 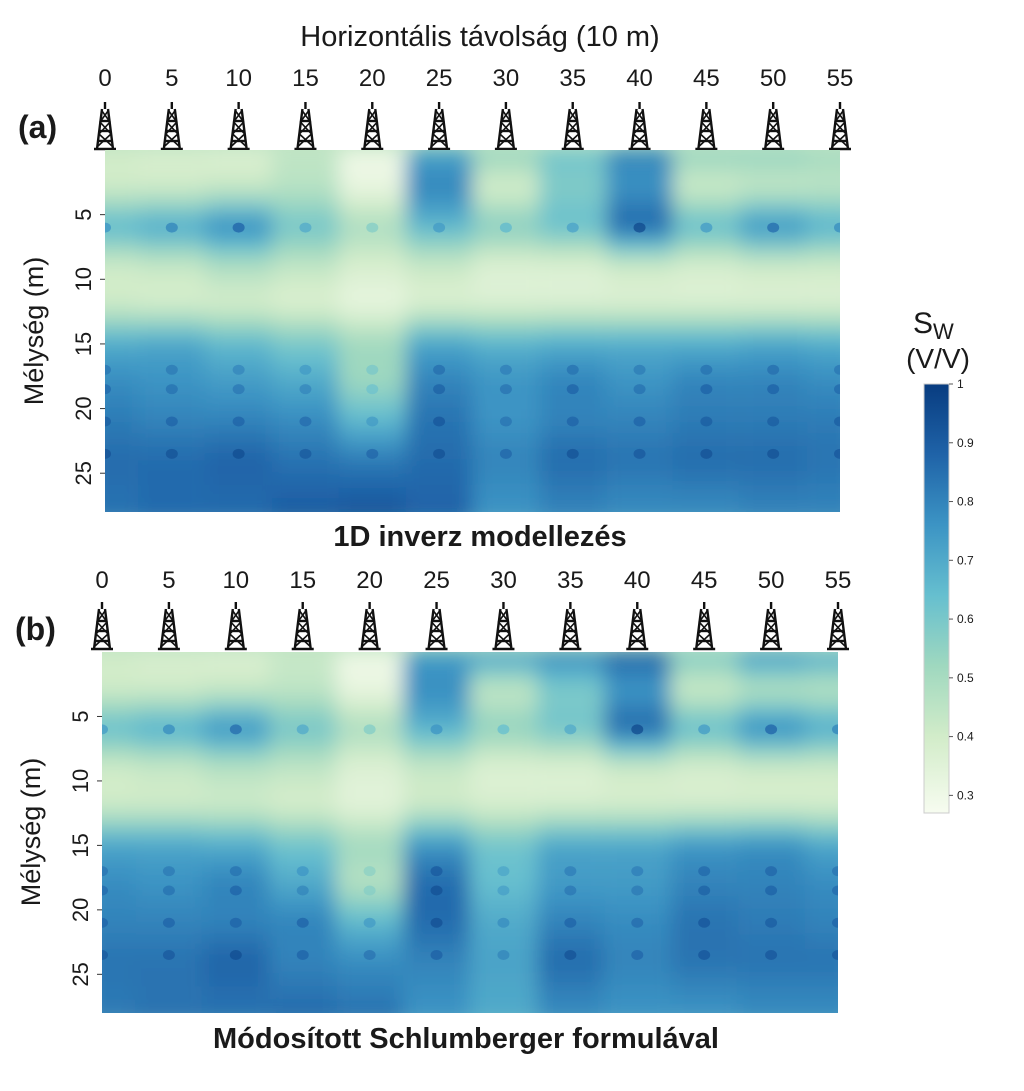 I want to click on x-axis-title: Horizontális távolság (10 m), so click(x=479, y=37).